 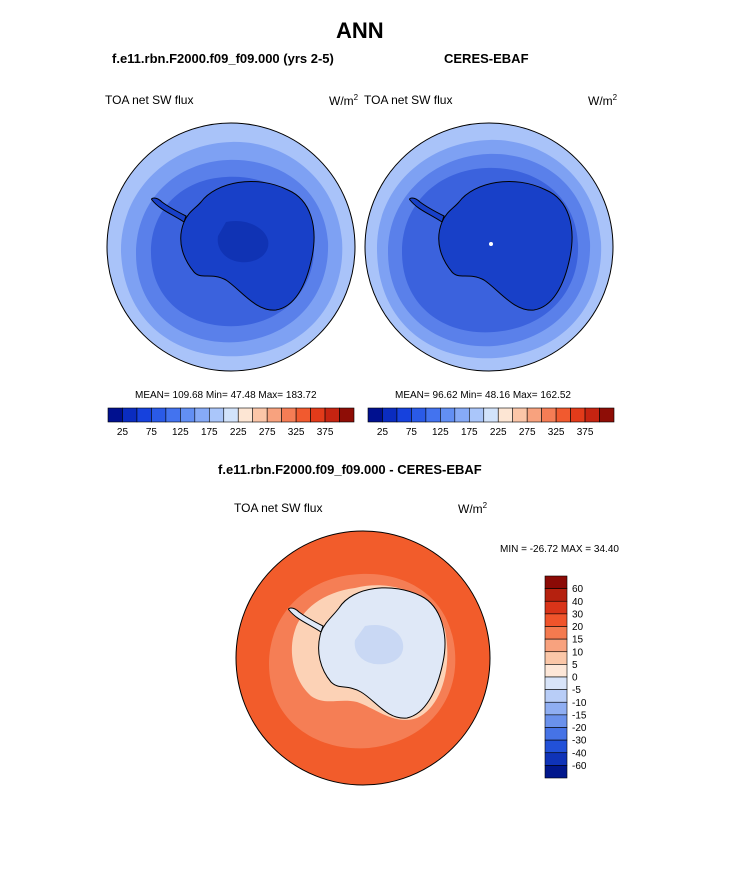 What do you see at coordinates (267, 432) in the screenshot?
I see `left-colorbar-tick-label: 275` at bounding box center [267, 432].